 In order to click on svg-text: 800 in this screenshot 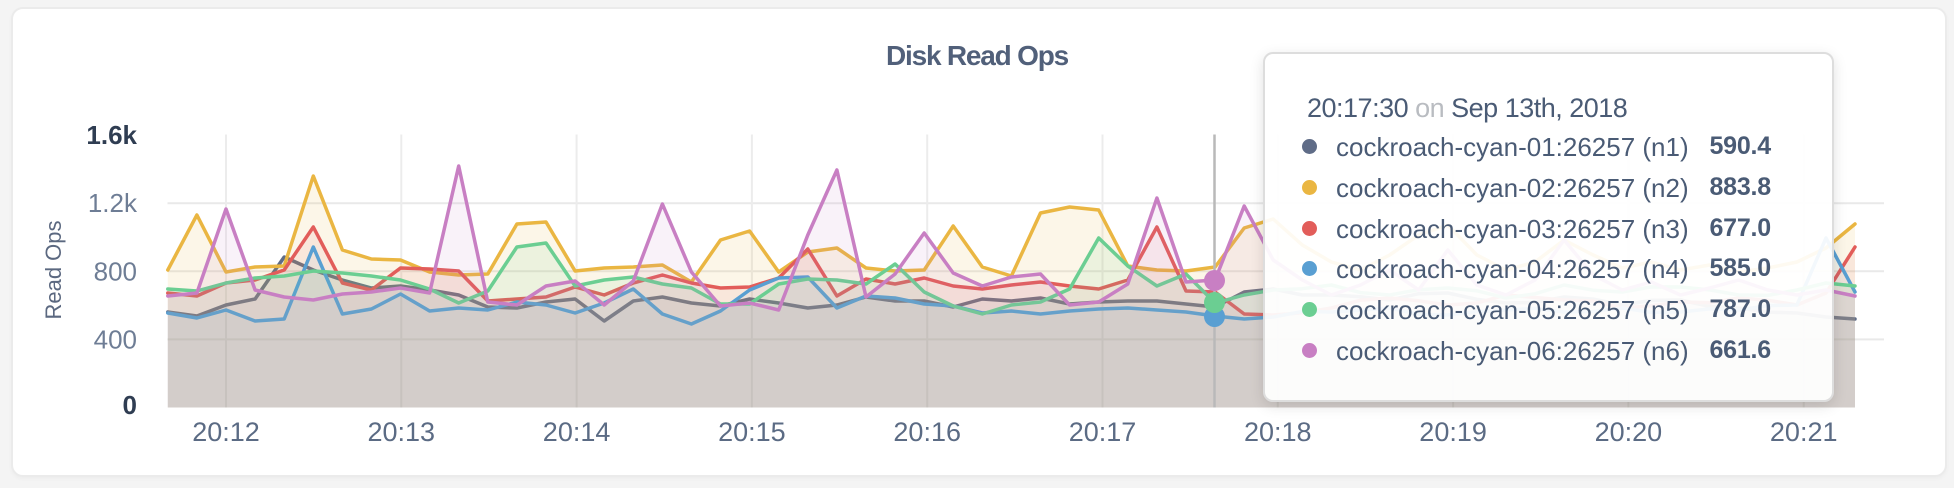, I will do `click(115, 271)`.